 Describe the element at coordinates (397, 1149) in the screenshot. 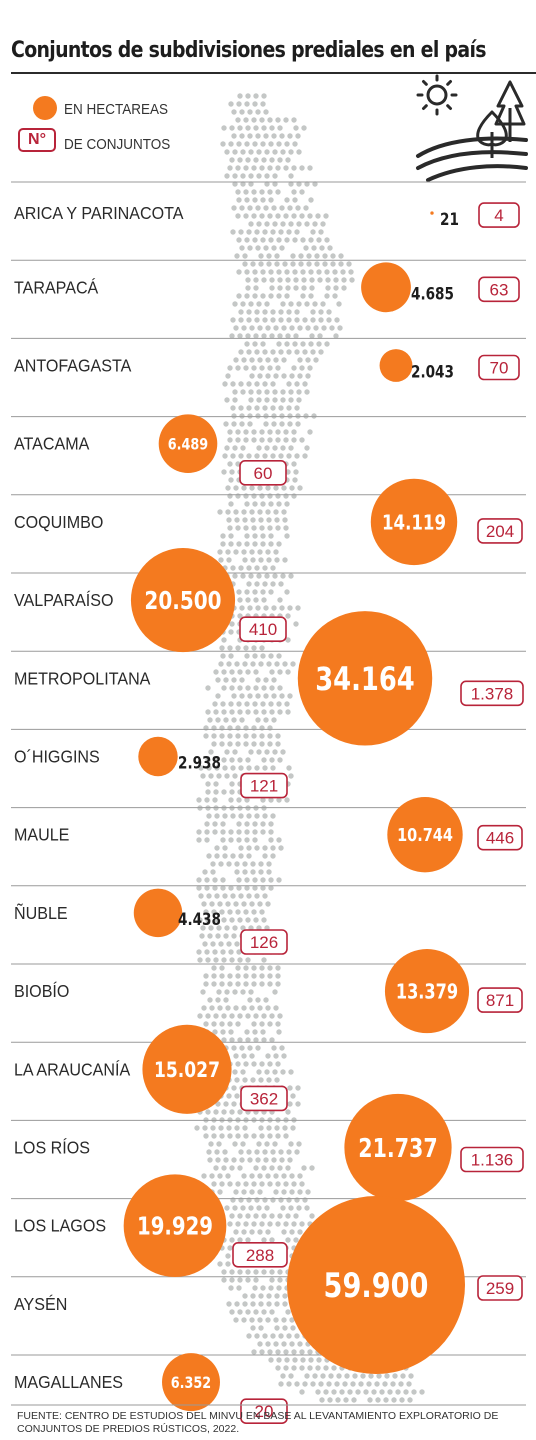

I see `hectares-label: 21.737` at that location.